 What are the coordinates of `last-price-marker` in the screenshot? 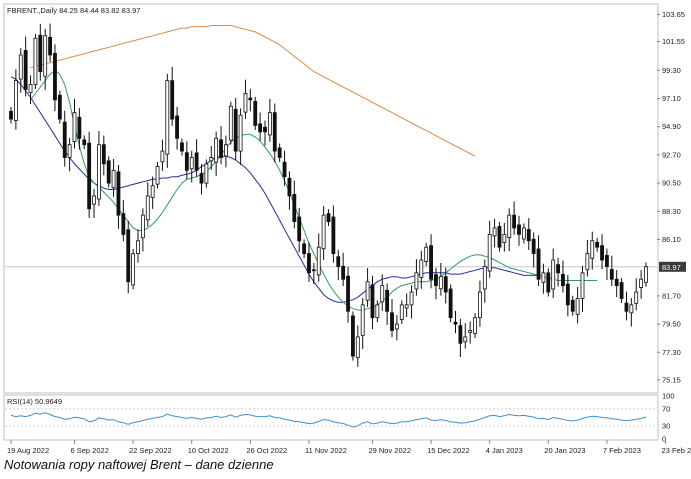 It's located at (672, 266).